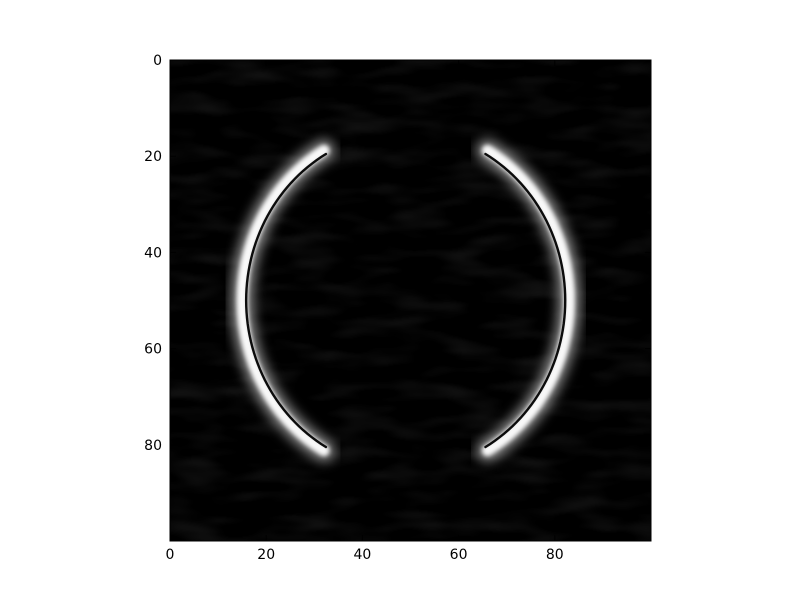 This screenshot has width=800, height=604. Describe the element at coordinates (157, 61) in the screenshot. I see `y-tick-label: 0` at that location.